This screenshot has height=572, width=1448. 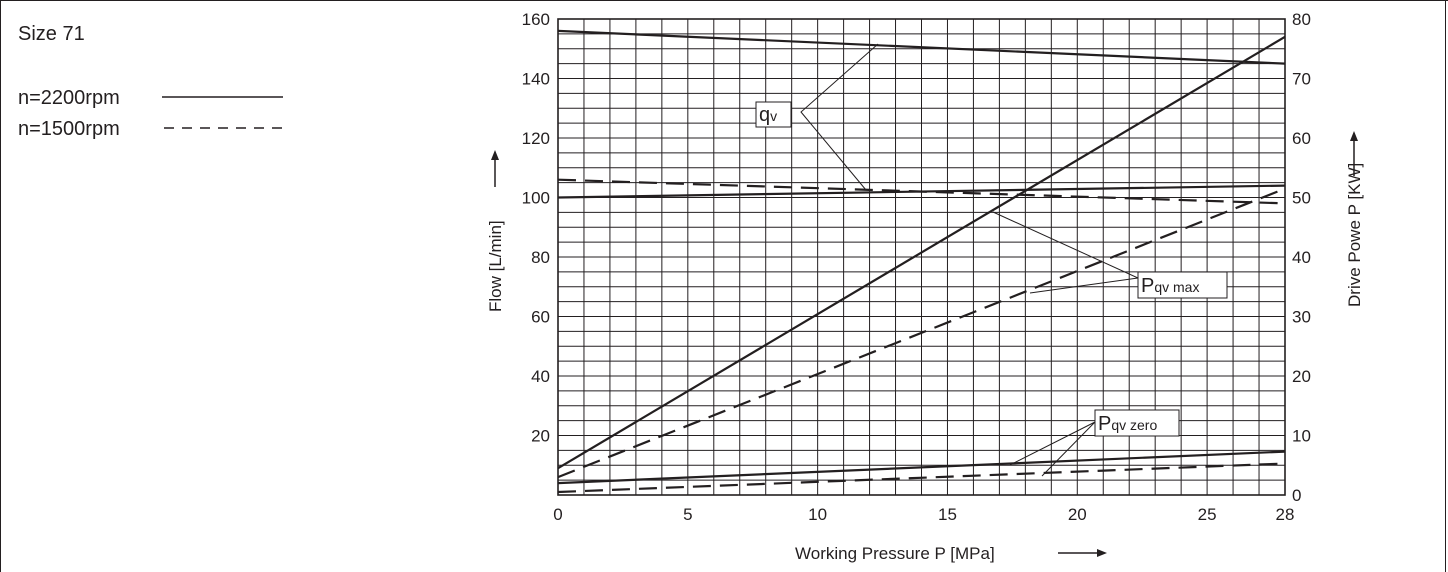 What do you see at coordinates (1354, 235) in the screenshot?
I see `y-right-axis-label: Drive Powe P [KW]` at bounding box center [1354, 235].